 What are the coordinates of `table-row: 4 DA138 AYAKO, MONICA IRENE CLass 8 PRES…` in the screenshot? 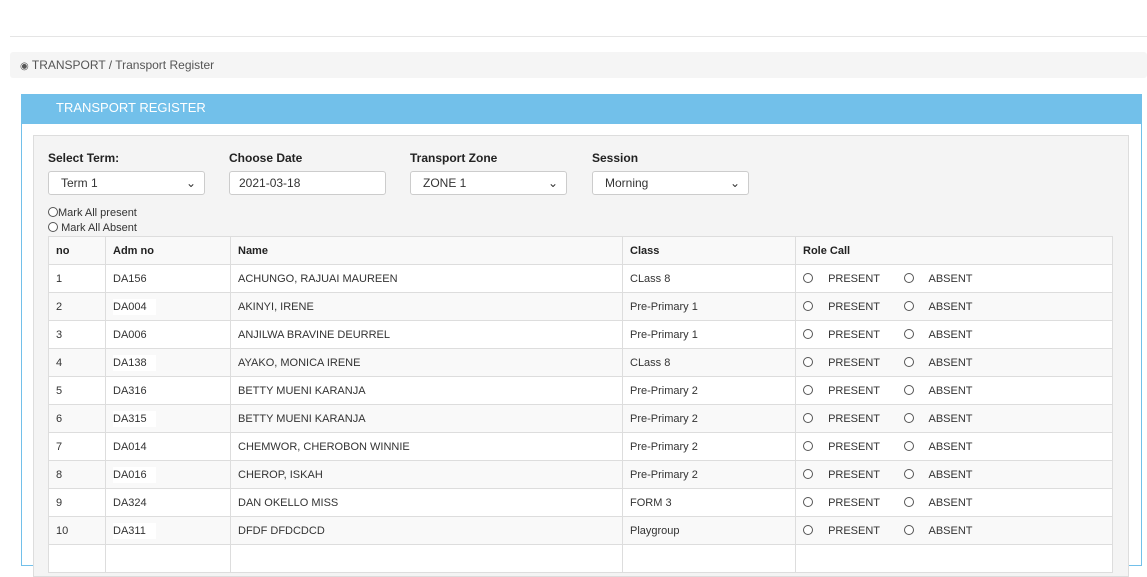 It's located at (580, 362).